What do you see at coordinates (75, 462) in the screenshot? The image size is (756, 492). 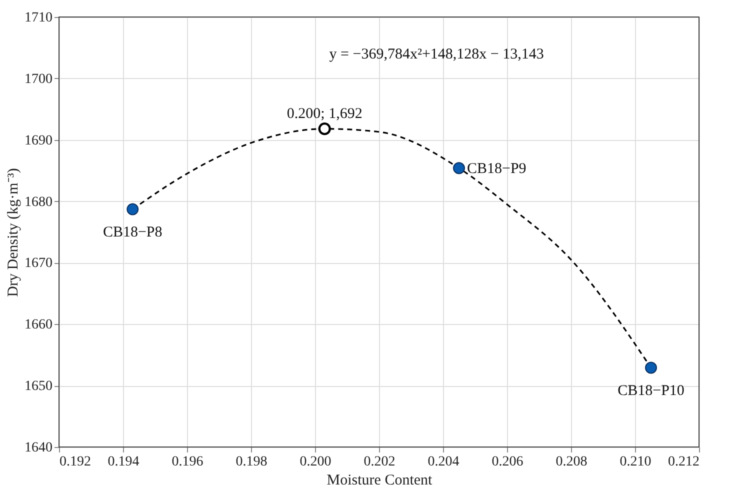 I see `x-tick-label: 0.192` at bounding box center [75, 462].